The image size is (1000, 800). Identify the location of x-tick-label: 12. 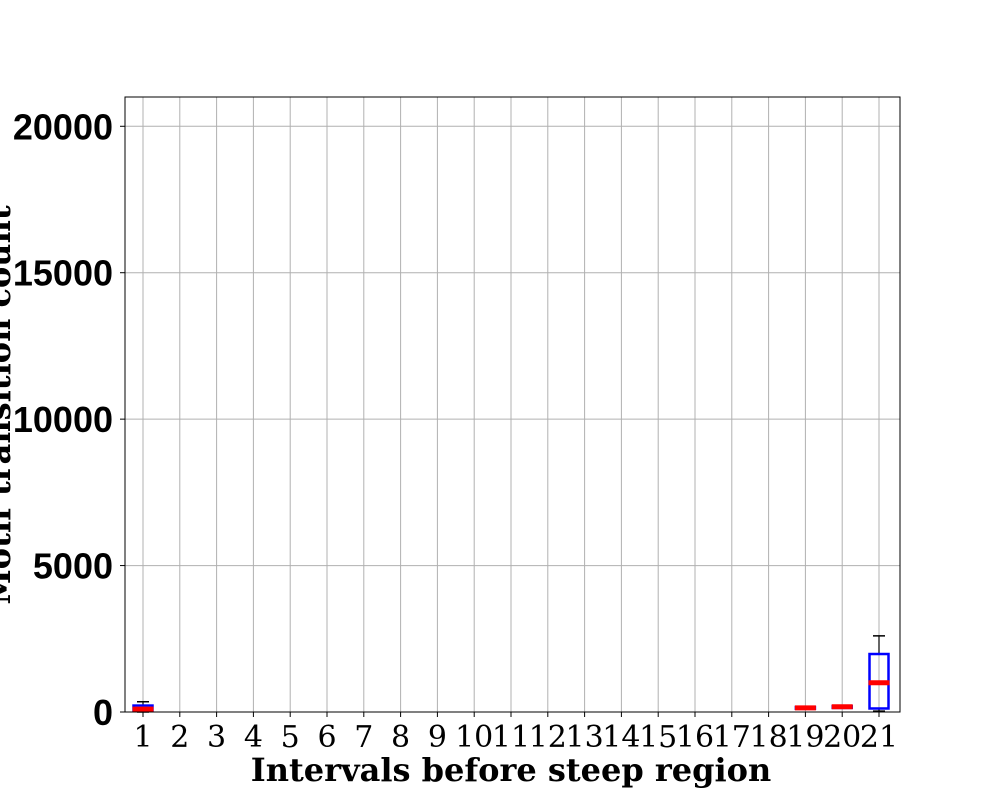
(548, 737).